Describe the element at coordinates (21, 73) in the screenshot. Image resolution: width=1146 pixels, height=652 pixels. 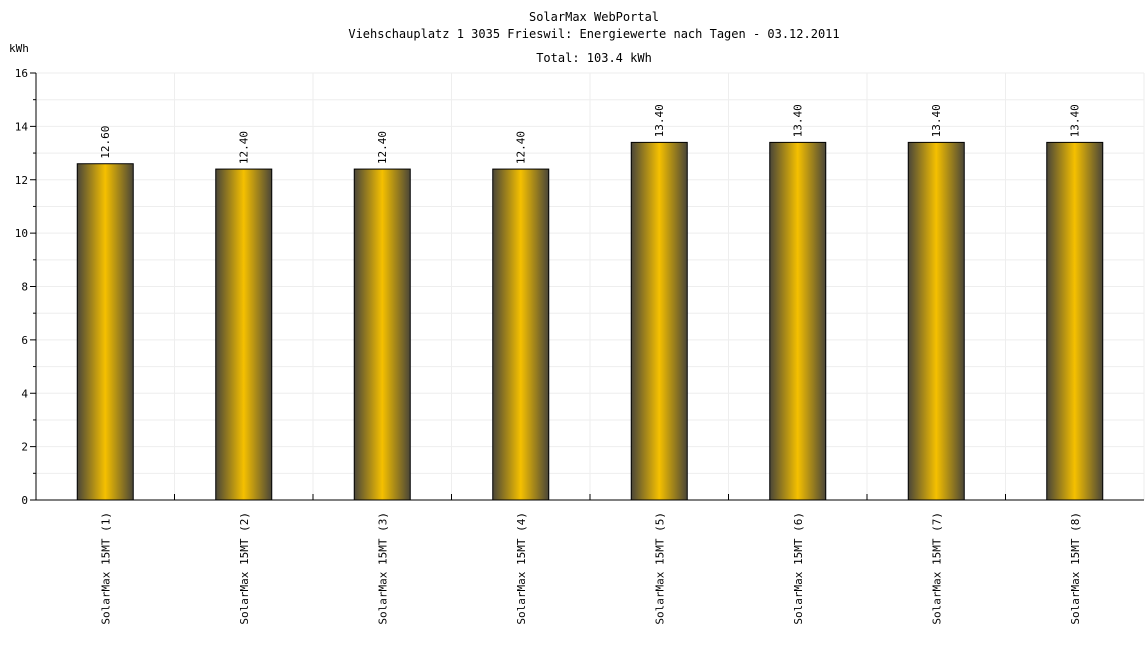
I see `y-tick-label: 16` at that location.